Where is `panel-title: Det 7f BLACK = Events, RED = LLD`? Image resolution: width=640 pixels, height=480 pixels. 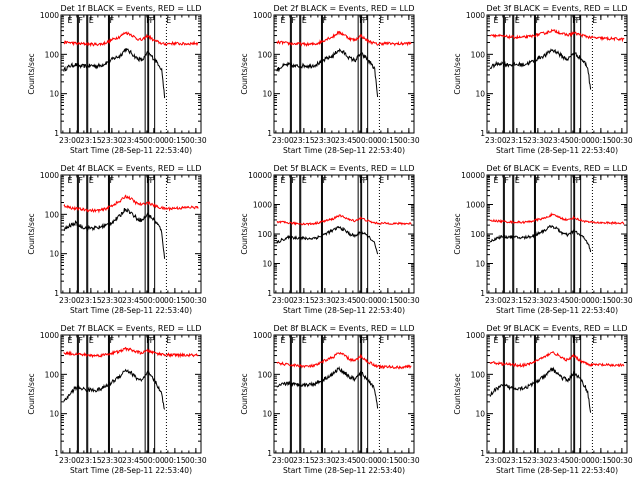
panel-title: Det 7f BLACK = Events, RED = LLD is located at coordinates (130, 328).